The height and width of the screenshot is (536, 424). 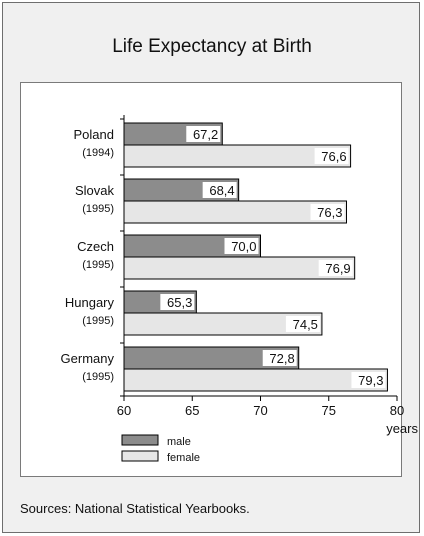 I want to click on data-label: 72,8, so click(x=281, y=358).